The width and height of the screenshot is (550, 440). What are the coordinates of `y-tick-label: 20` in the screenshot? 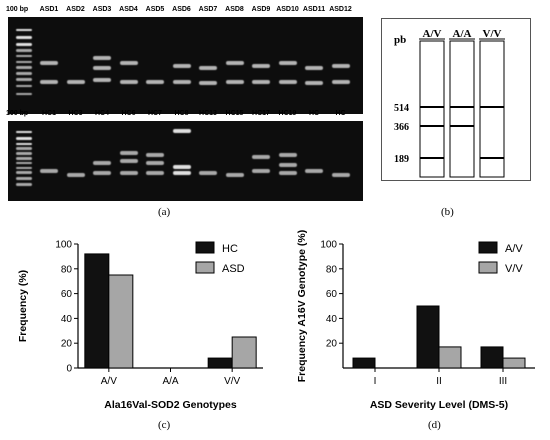 It's located at (67, 344).